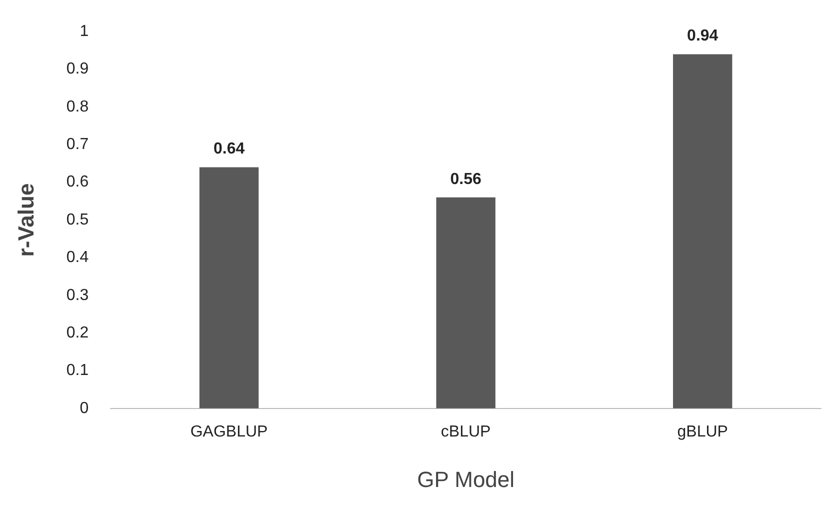 This screenshot has width=831, height=506. Describe the element at coordinates (465, 431) in the screenshot. I see `x-tick-label: cBLUP` at that location.